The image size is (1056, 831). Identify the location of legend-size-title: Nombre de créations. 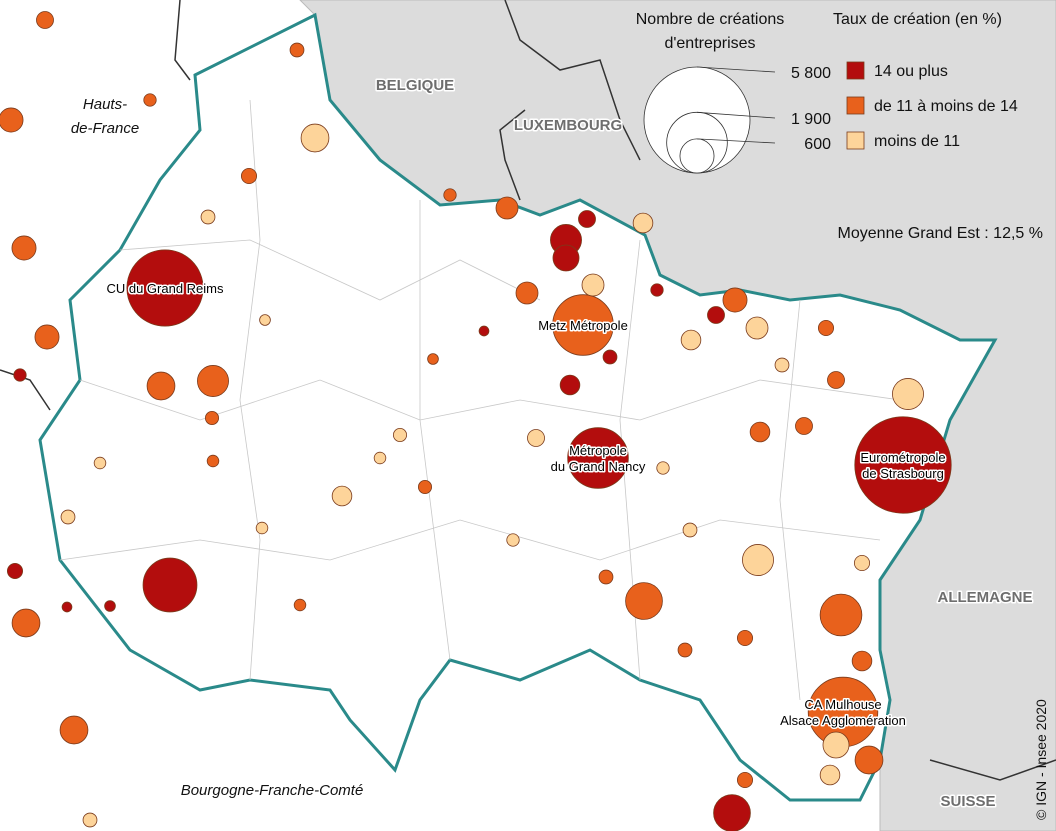
(710, 19).